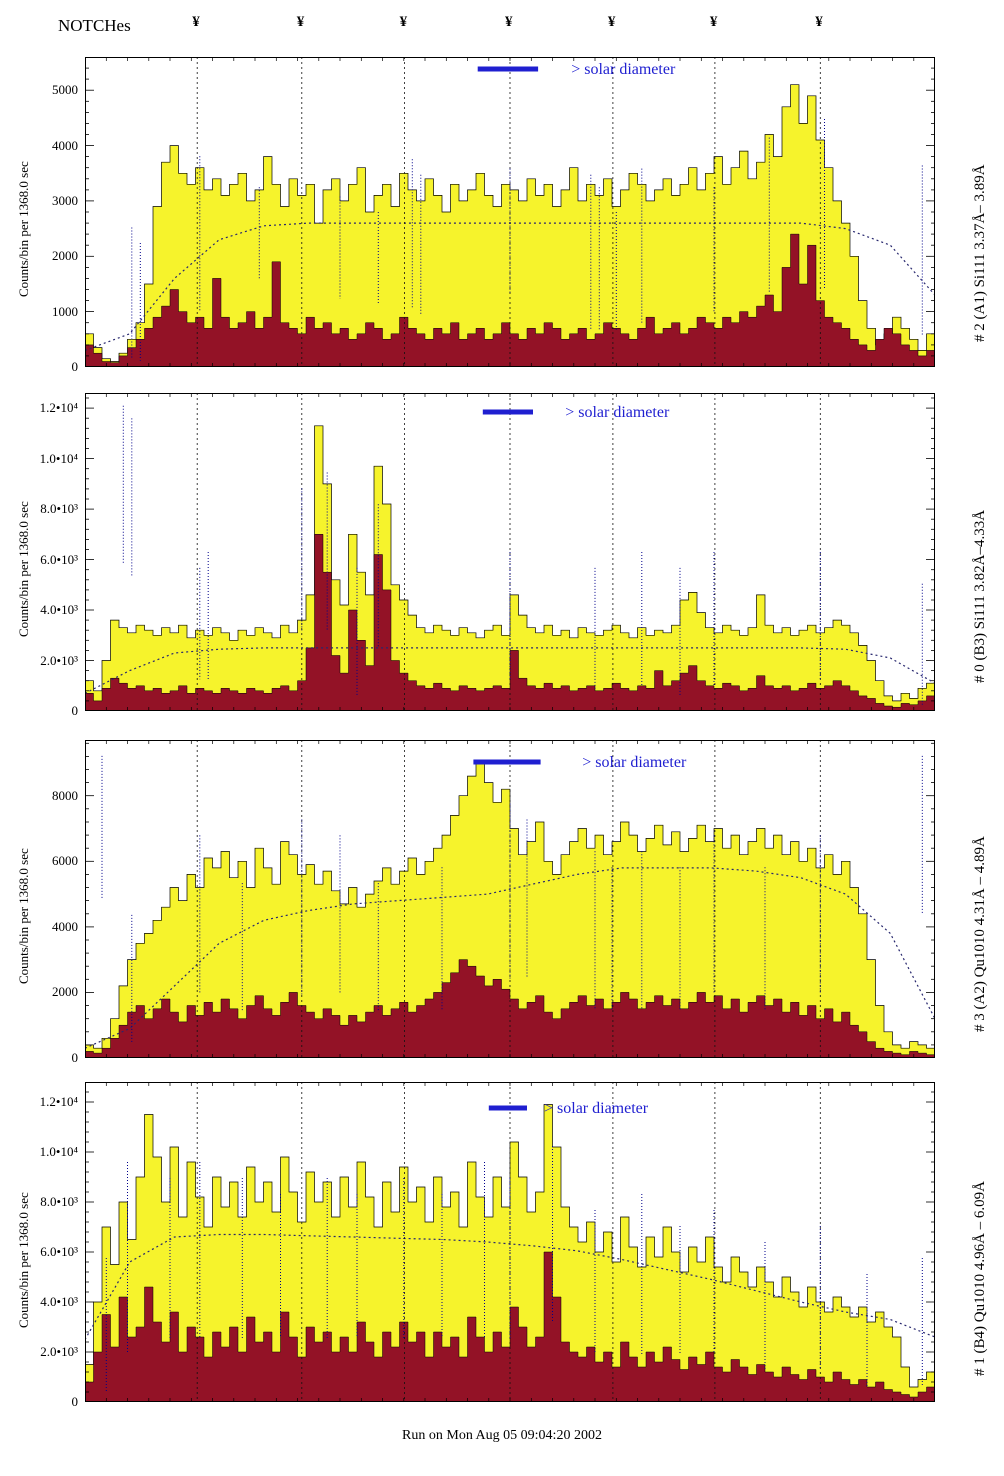 The width and height of the screenshot is (1004, 1476). I want to click on y-tick-label: 1000, so click(65, 311).